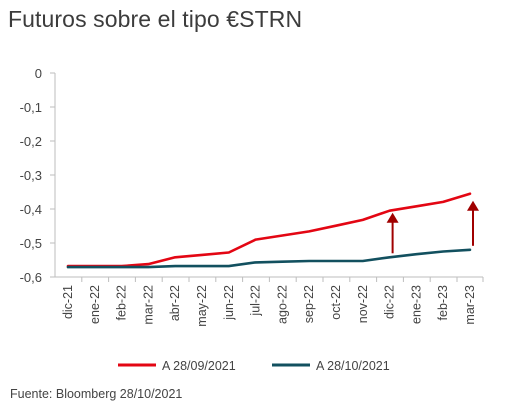 The width and height of the screenshot is (507, 413). What do you see at coordinates (443, 302) in the screenshot?
I see `x-tick-label: feb-23` at bounding box center [443, 302].